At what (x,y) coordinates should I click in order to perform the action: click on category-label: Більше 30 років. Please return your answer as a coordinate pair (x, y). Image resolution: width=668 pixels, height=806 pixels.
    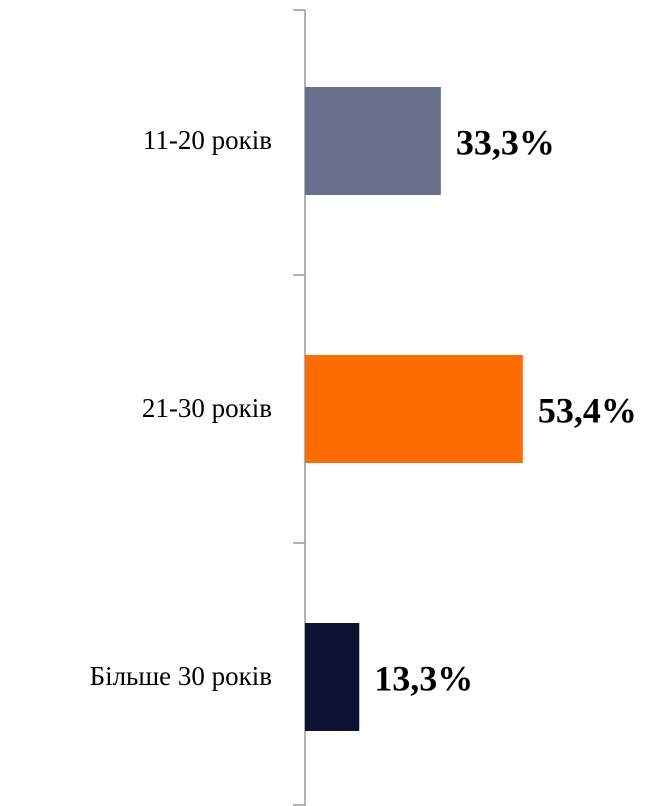
    Looking at the image, I should click on (181, 676).